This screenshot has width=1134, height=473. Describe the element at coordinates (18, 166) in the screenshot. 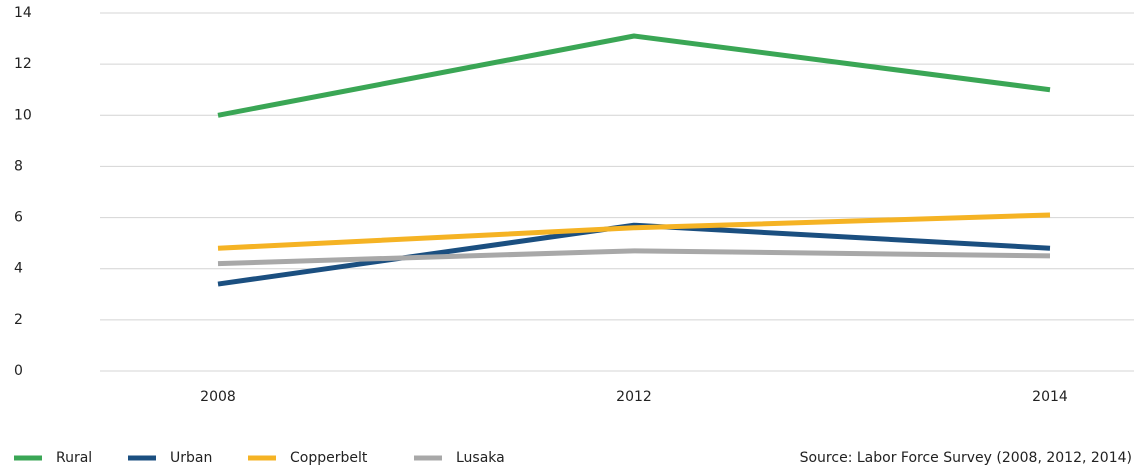

I see `y-tick-label: 8` at that location.